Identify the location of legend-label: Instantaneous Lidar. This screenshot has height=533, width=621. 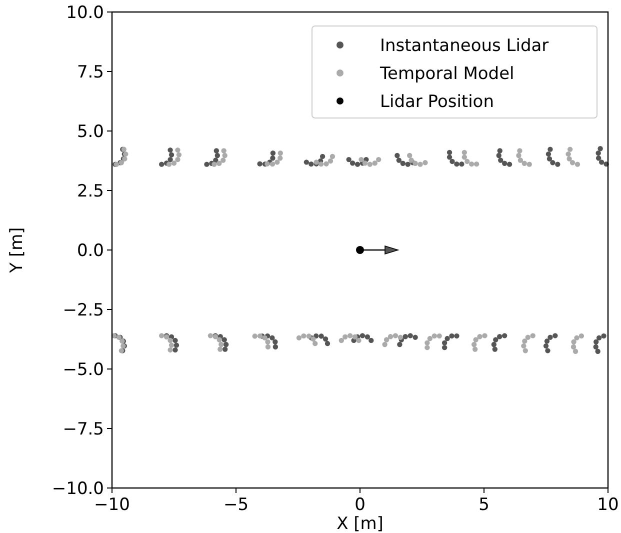
(464, 46).